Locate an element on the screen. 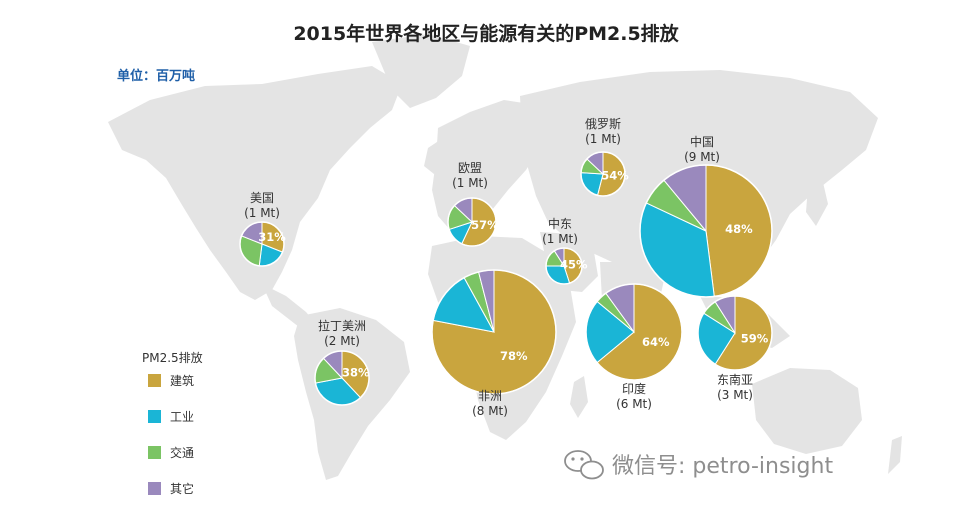 This screenshot has height=510, width=972. pie-0: 31% 美国(1 Mt) is located at coordinates (262, 229).